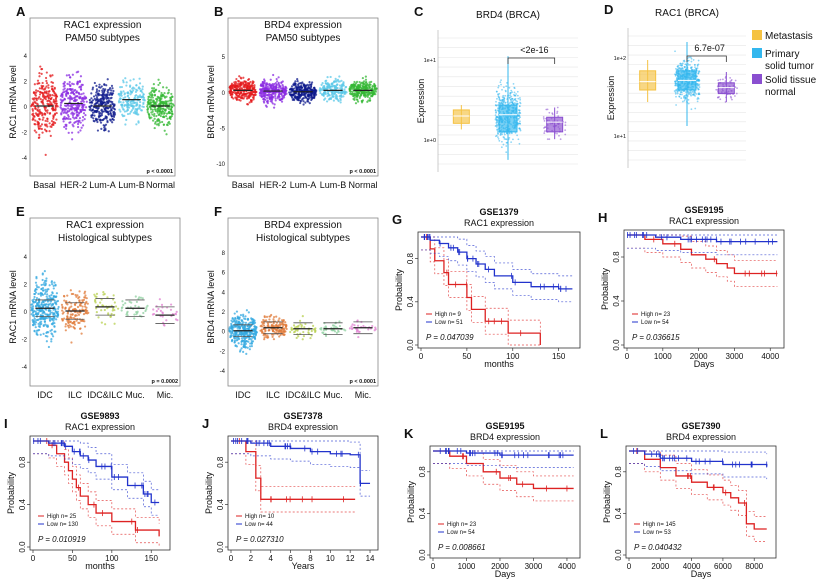  Describe the element at coordinates (726, 88) in the screenshot. I see `box` at that location.